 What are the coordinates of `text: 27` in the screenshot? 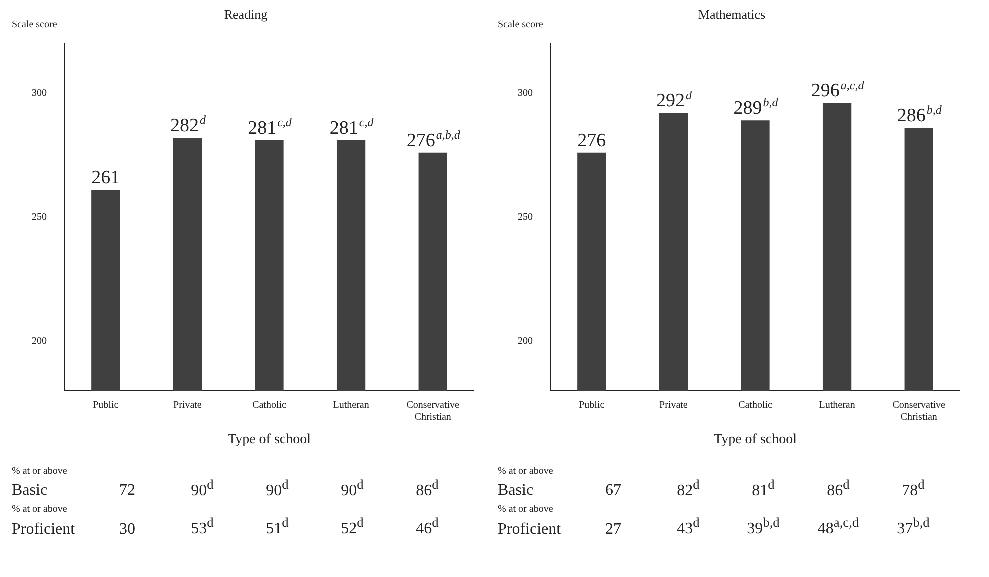 It's located at (613, 529).